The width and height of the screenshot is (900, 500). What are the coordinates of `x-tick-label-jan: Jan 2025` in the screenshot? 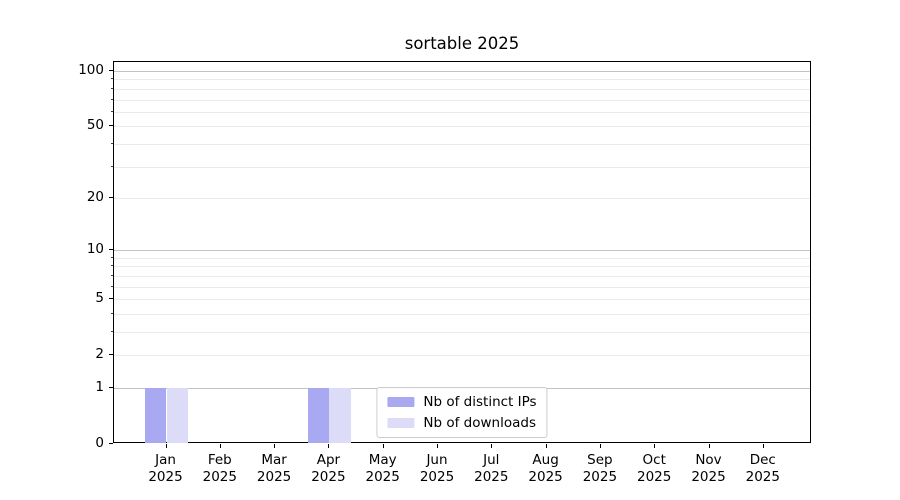 It's located at (166, 468).